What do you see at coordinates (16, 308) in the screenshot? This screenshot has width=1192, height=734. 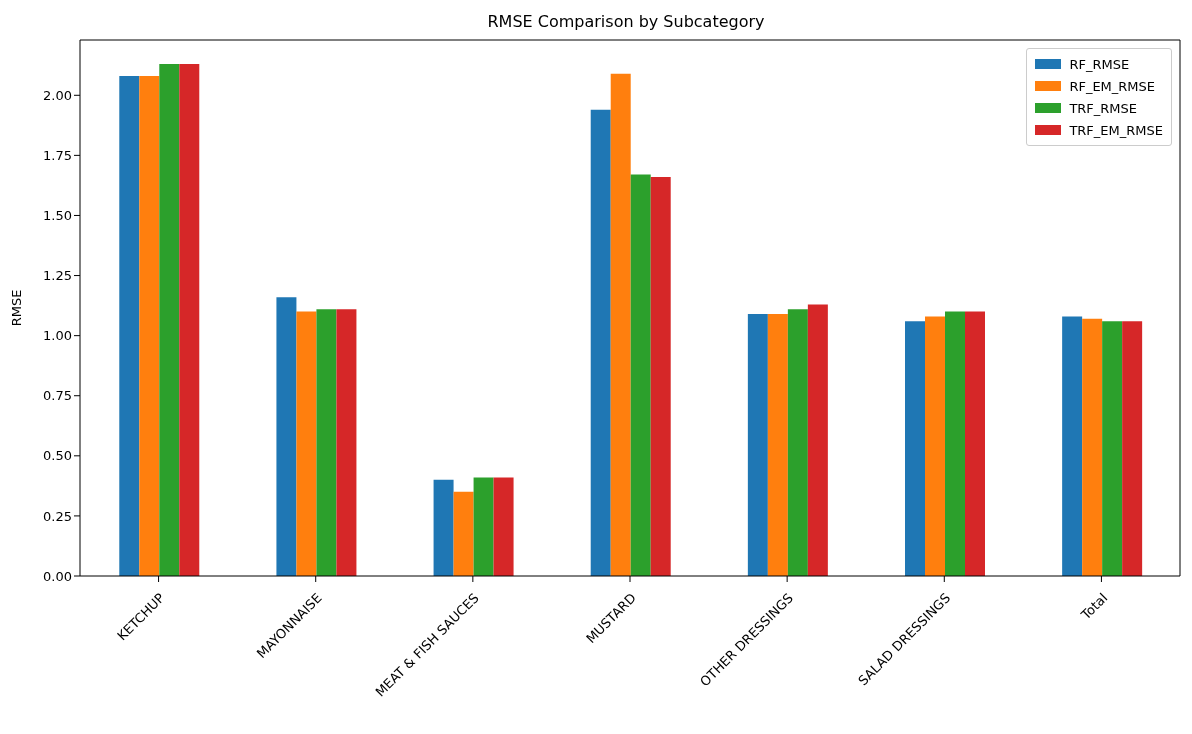 I see `y-axis-title: RMSE` at bounding box center [16, 308].